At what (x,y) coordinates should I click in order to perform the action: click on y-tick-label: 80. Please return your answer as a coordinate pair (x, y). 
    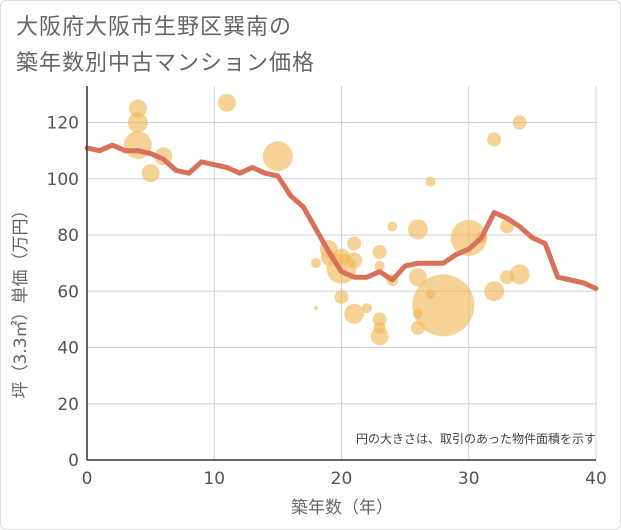
    Looking at the image, I should click on (68, 236).